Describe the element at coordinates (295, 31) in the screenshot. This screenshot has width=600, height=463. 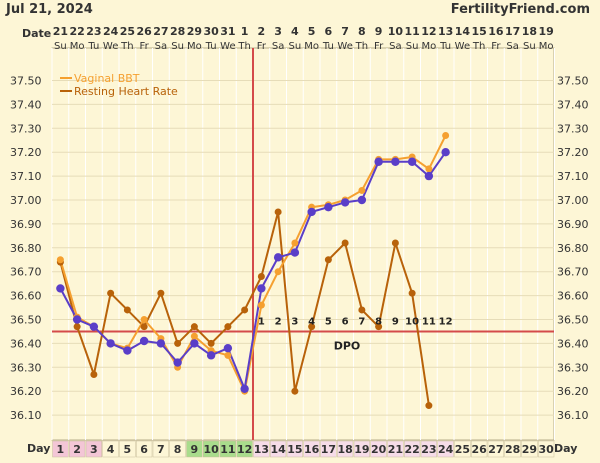
I see `date-cell: 4` at that location.